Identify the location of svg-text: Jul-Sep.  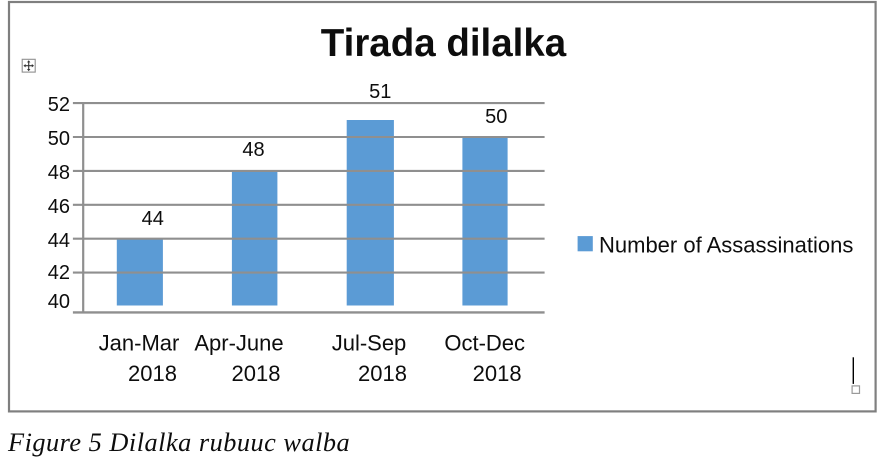
(369, 342).